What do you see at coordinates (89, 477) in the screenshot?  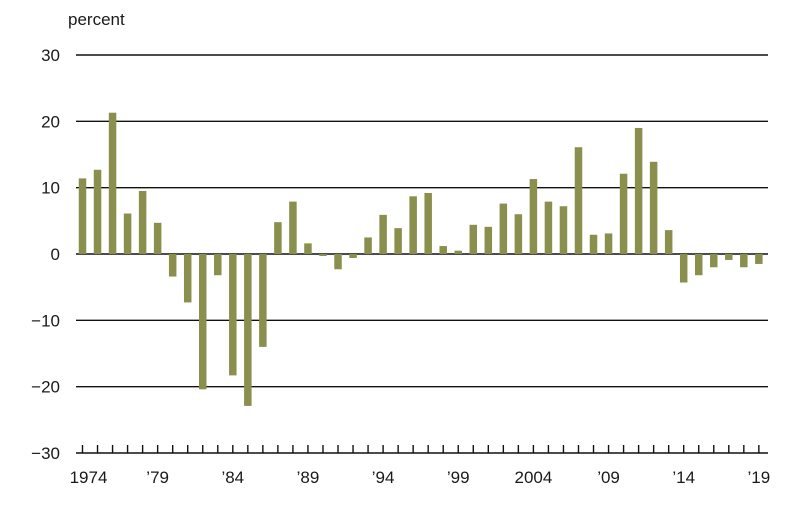 I see `x-tick-label: 1974` at bounding box center [89, 477].